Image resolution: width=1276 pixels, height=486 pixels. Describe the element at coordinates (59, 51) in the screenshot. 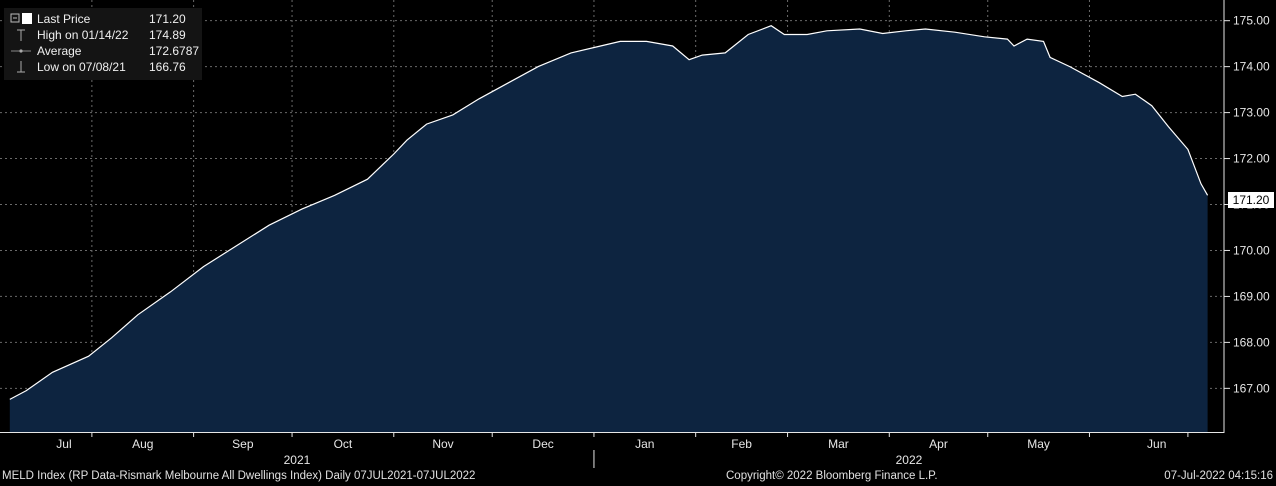

I see `legend-label: Average` at that location.